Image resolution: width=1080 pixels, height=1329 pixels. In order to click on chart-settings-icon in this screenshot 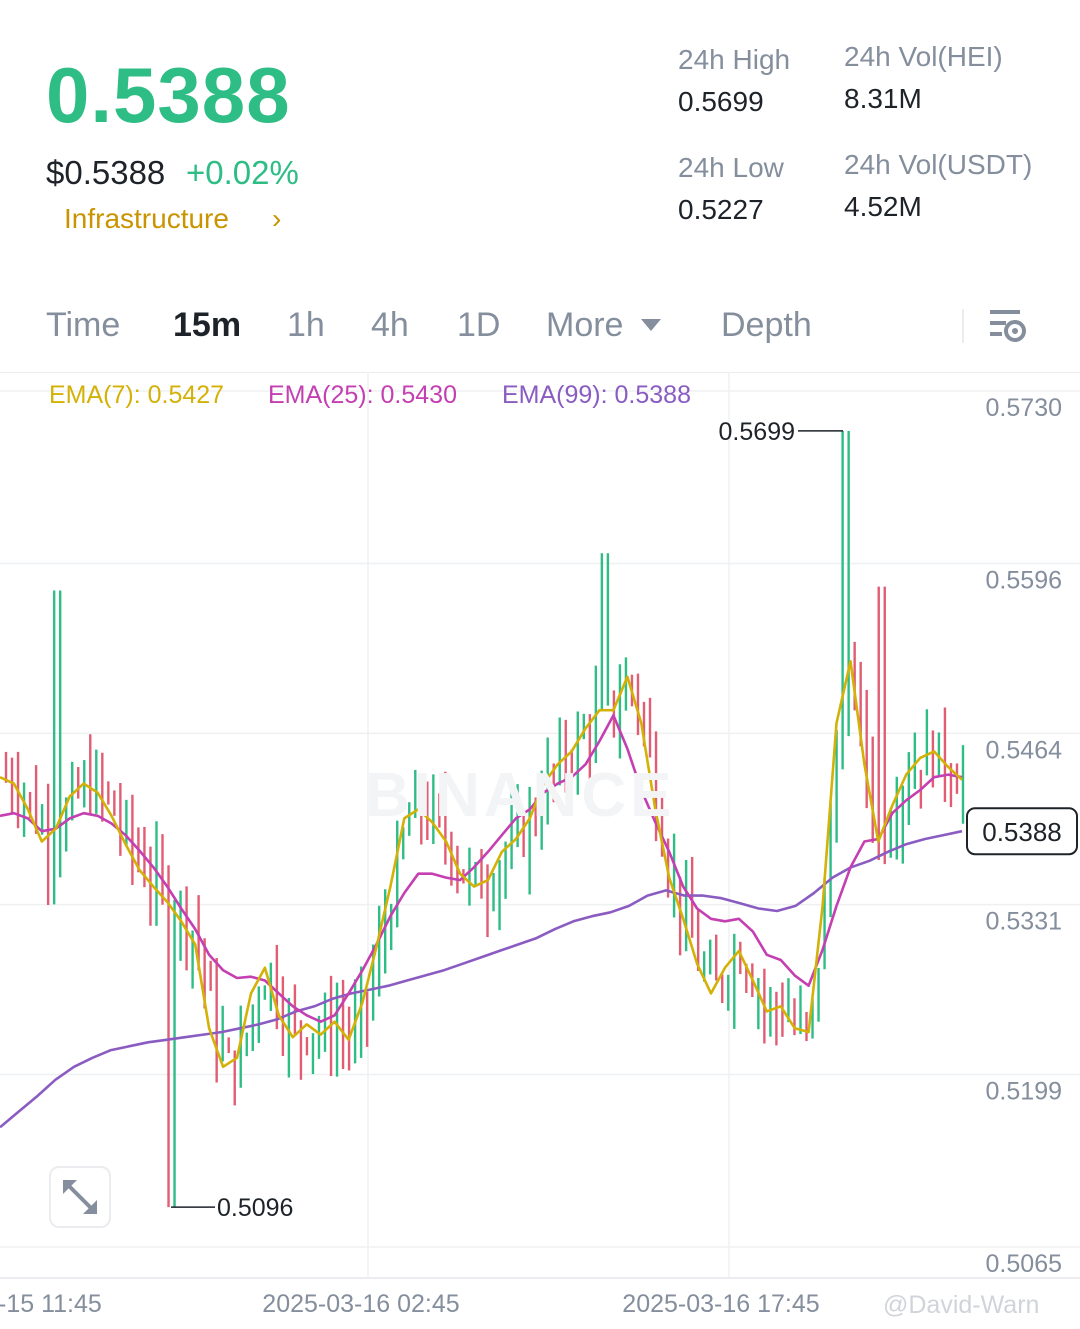, I will do `click(1008, 326)`.